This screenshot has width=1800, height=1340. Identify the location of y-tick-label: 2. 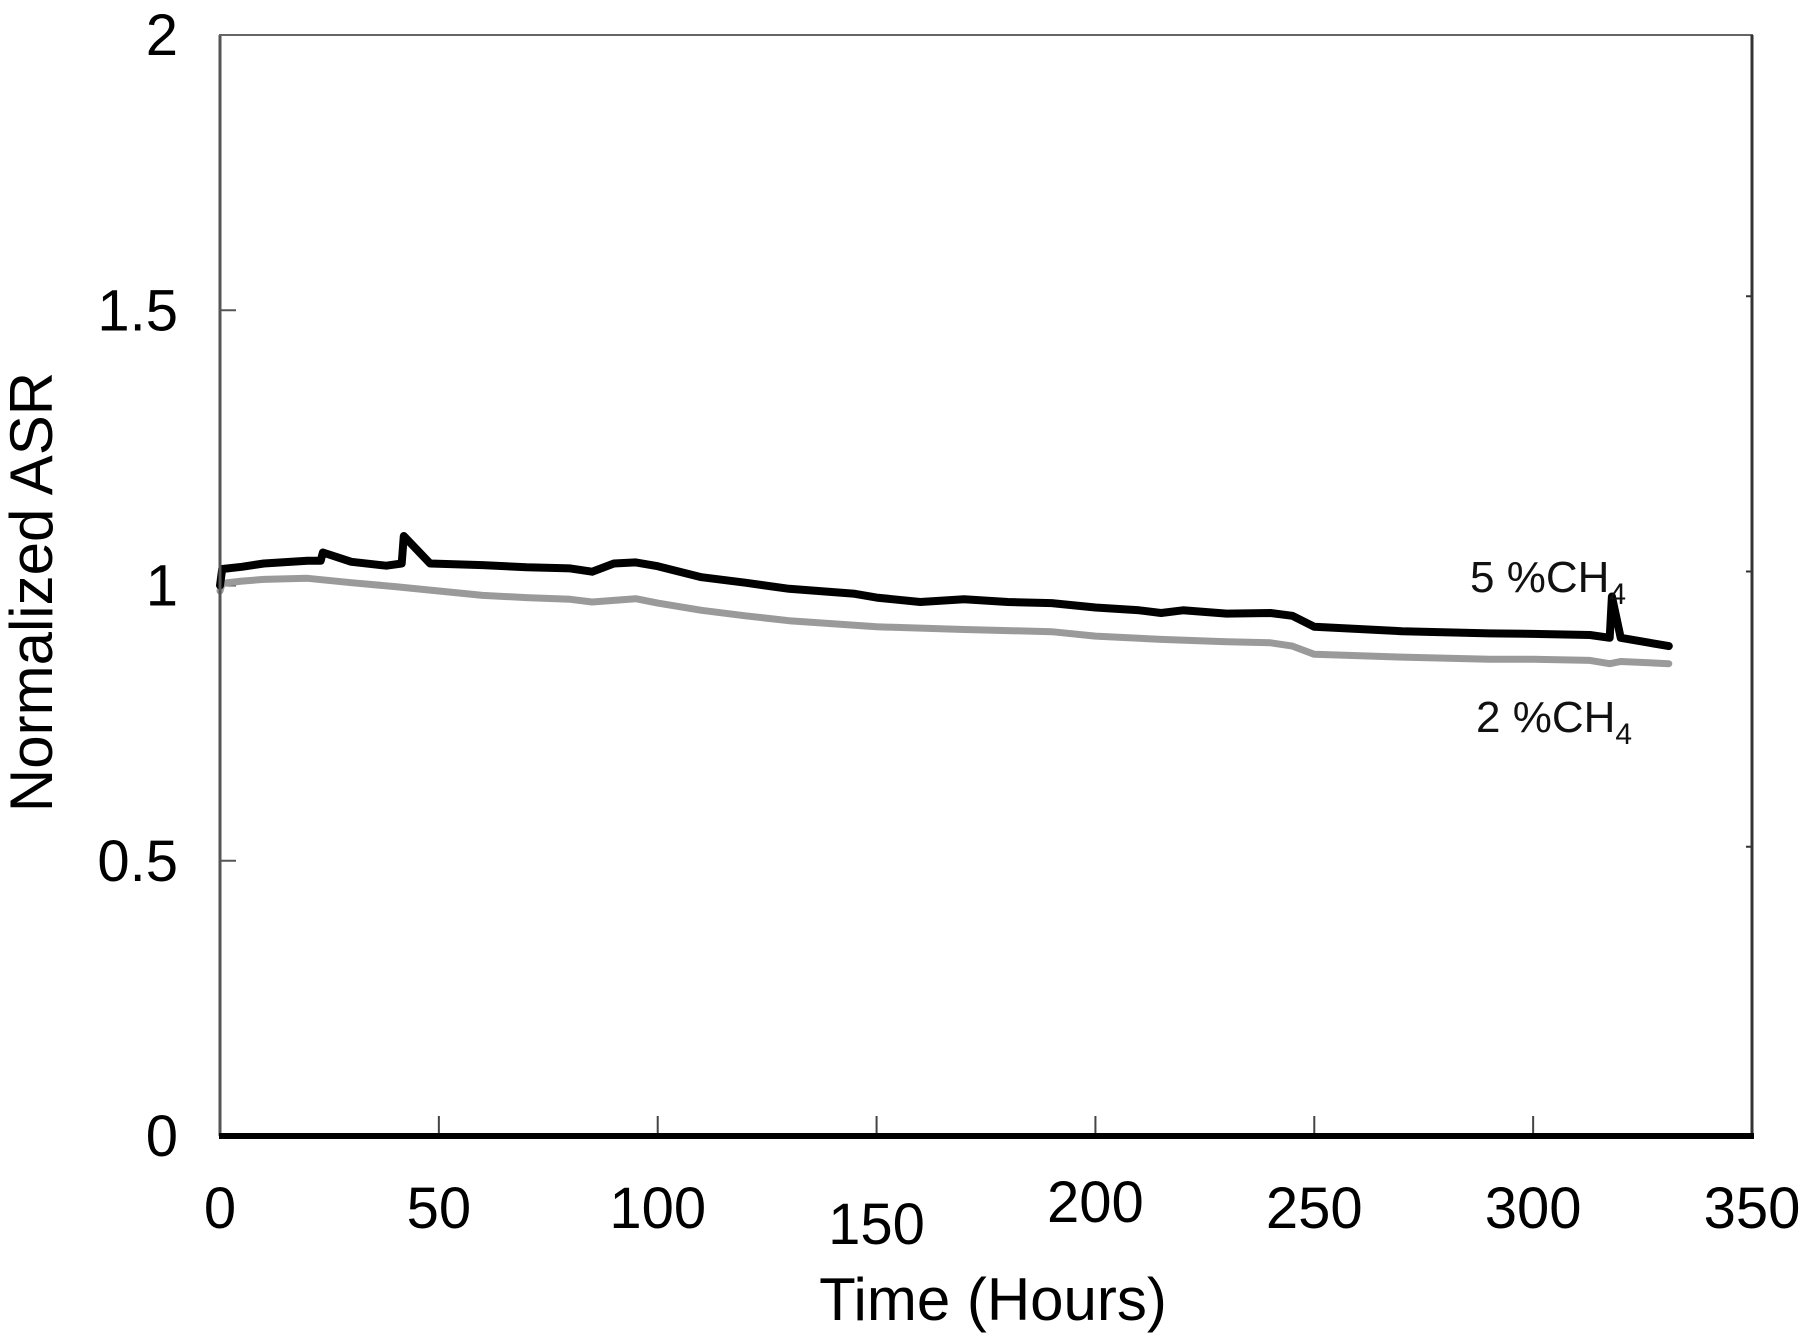
(162, 35).